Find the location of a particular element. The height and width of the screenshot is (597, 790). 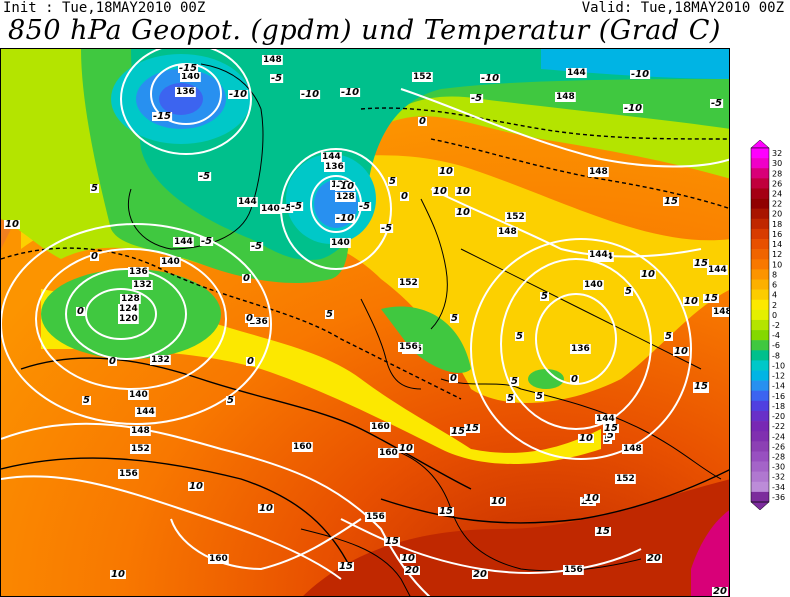

svg-text: 160 is located at coordinates (388, 453).